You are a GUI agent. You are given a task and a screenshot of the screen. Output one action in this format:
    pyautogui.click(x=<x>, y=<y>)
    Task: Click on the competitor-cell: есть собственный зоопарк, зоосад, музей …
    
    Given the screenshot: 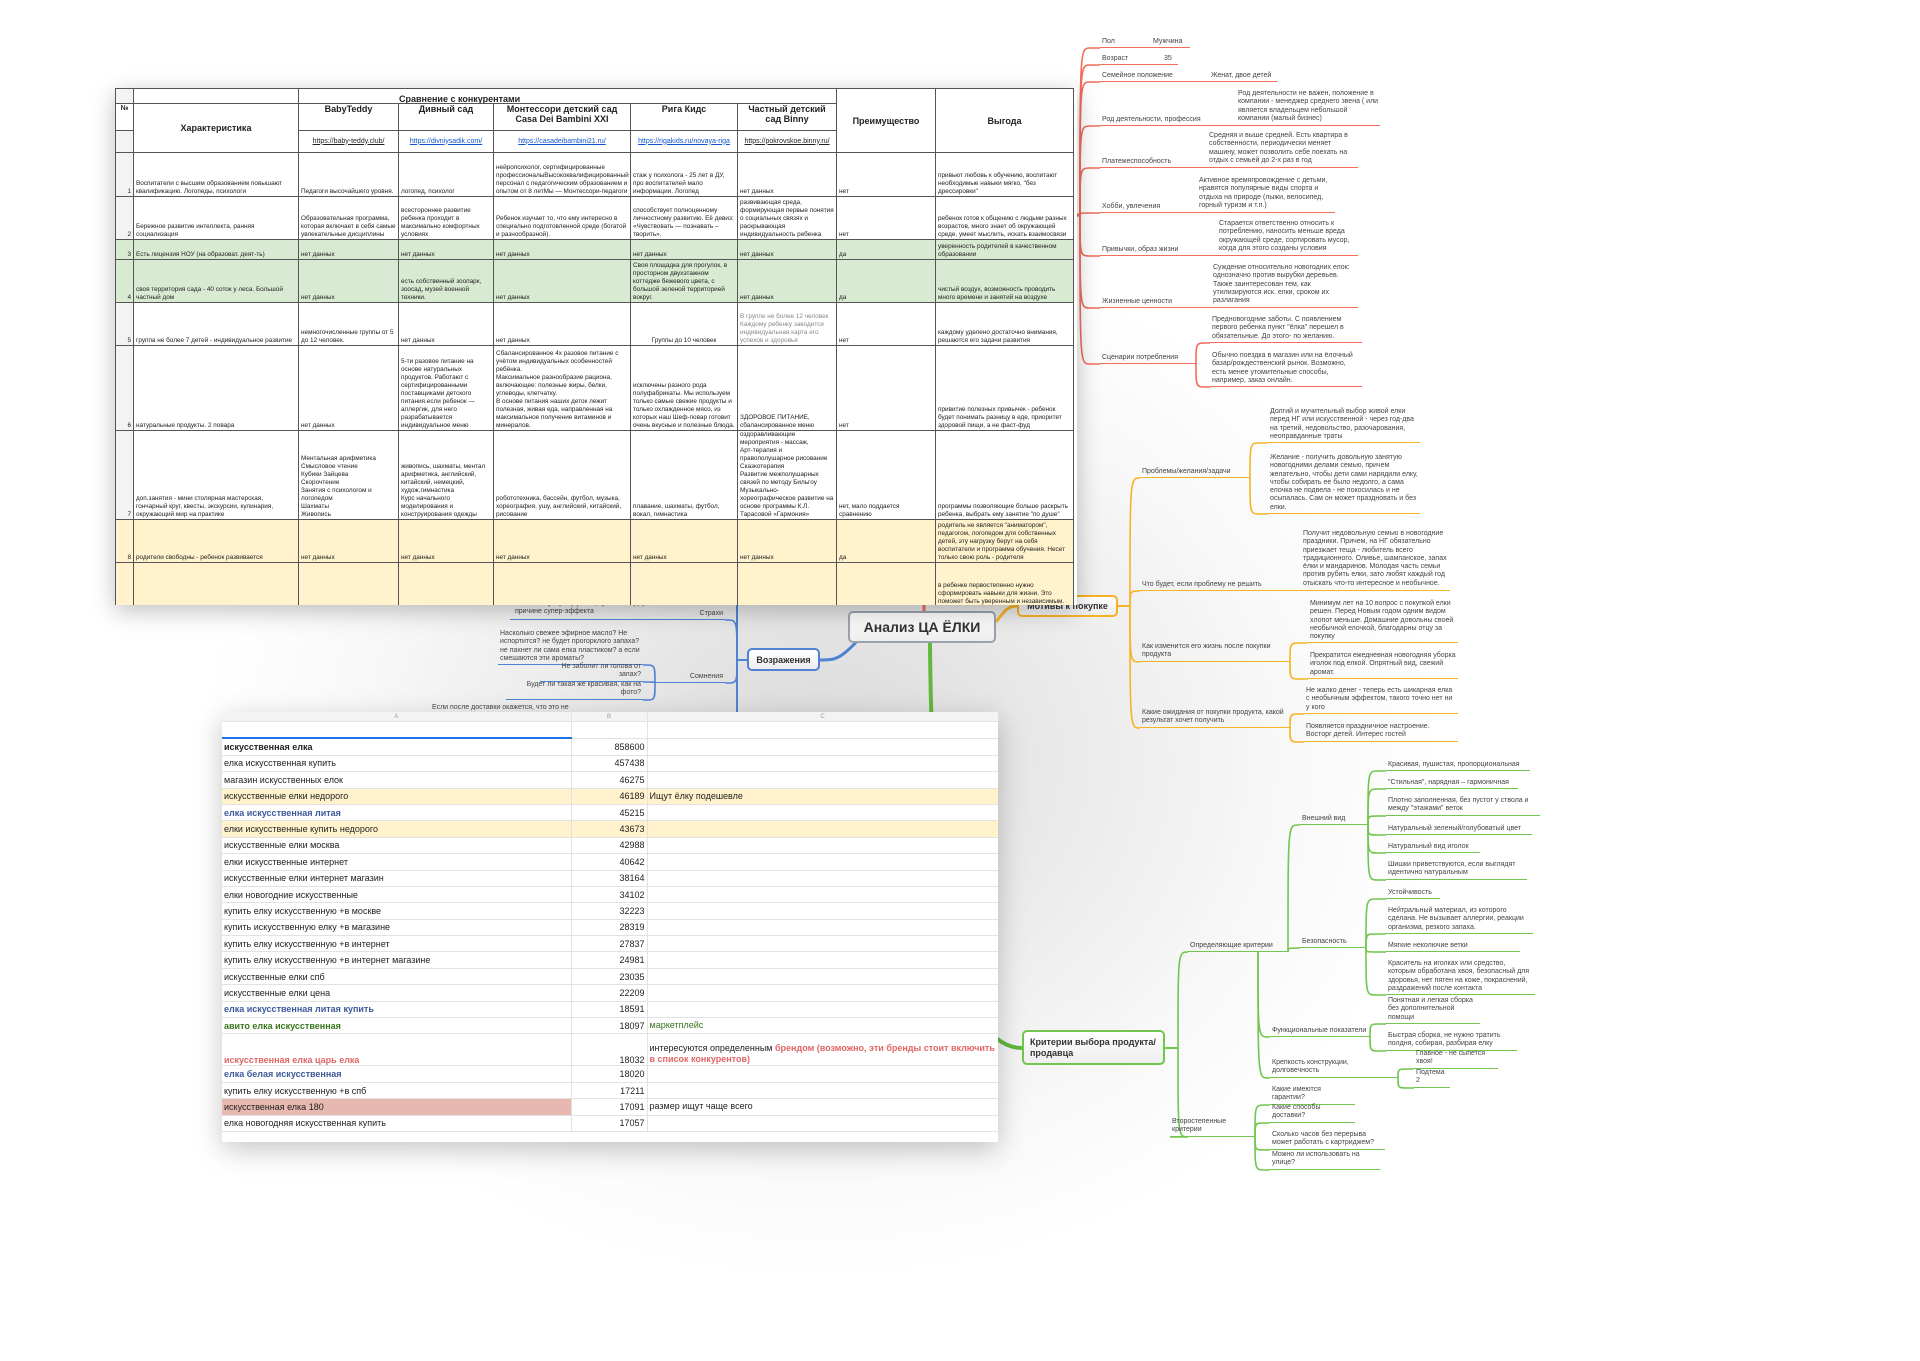 What is the action you would take?
    pyautogui.click(x=446, y=281)
    